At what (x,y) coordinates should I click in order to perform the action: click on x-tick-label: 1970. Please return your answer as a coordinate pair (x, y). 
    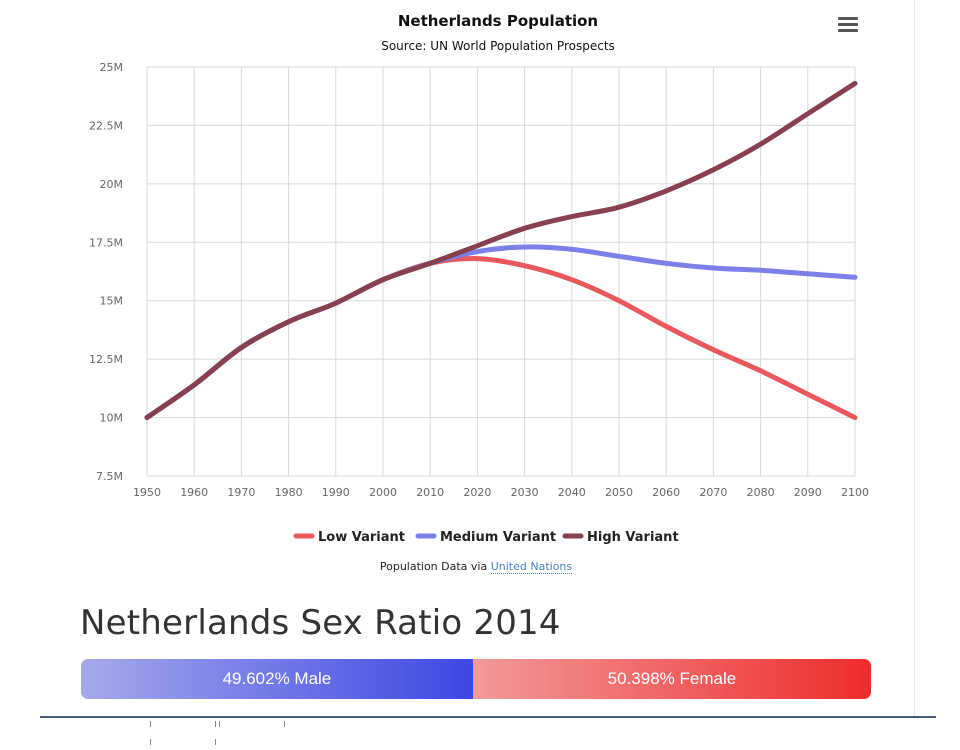
    Looking at the image, I should click on (241, 492).